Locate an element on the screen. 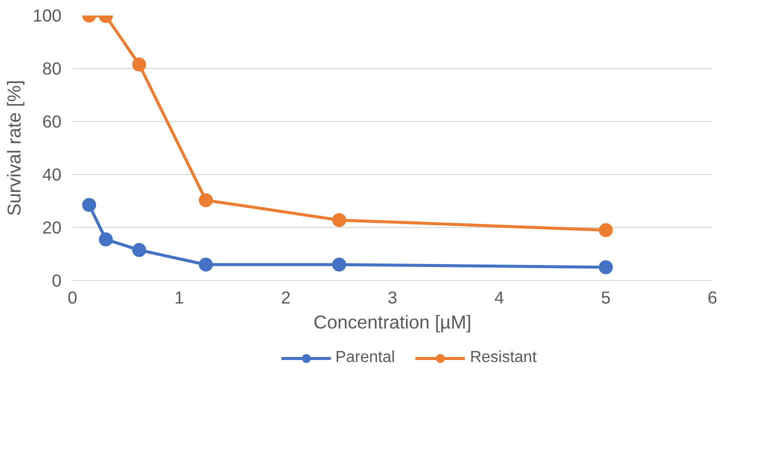  x-tick-label: 3 is located at coordinates (393, 298).